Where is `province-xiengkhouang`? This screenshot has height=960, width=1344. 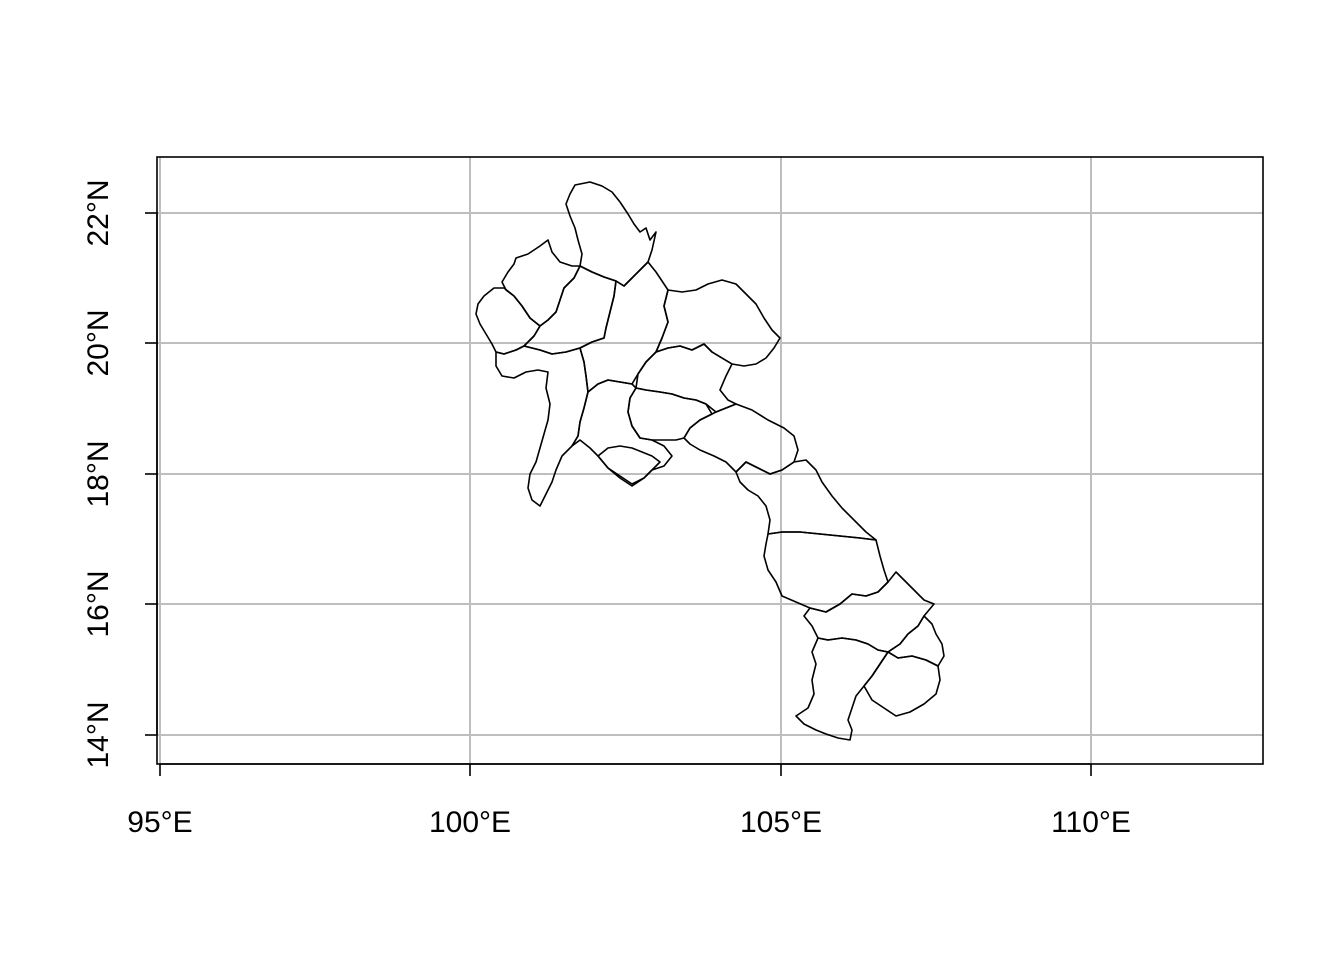
province-xiengkhouang is located at coordinates (686, 378).